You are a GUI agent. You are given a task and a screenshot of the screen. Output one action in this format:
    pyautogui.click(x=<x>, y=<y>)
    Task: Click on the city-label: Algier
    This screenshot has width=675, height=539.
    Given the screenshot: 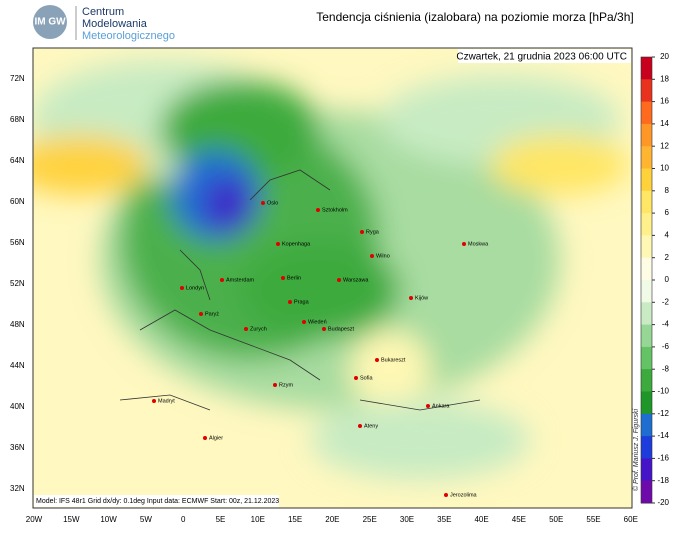 What is the action you would take?
    pyautogui.click(x=216, y=438)
    